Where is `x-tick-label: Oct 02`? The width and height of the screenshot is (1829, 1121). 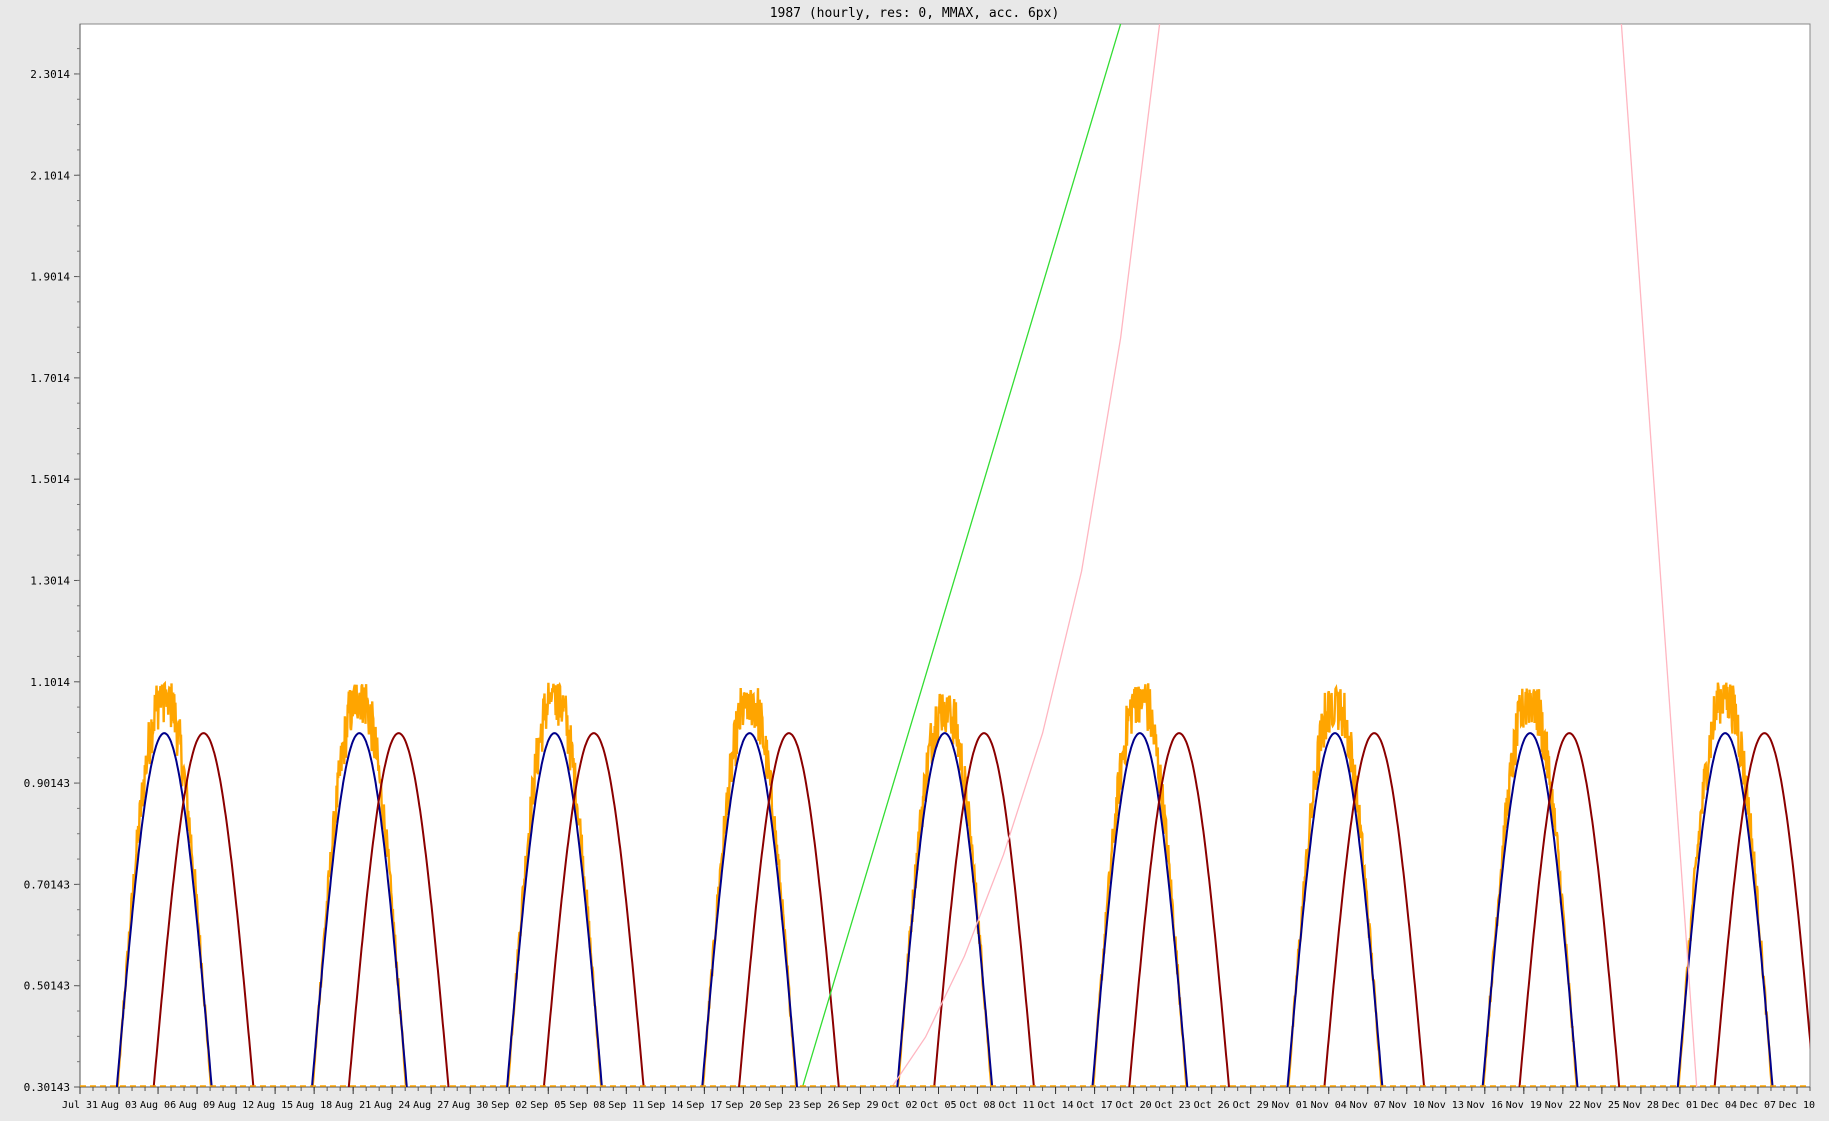 x-tick-label: Oct 02 is located at coordinates (899, 1105).